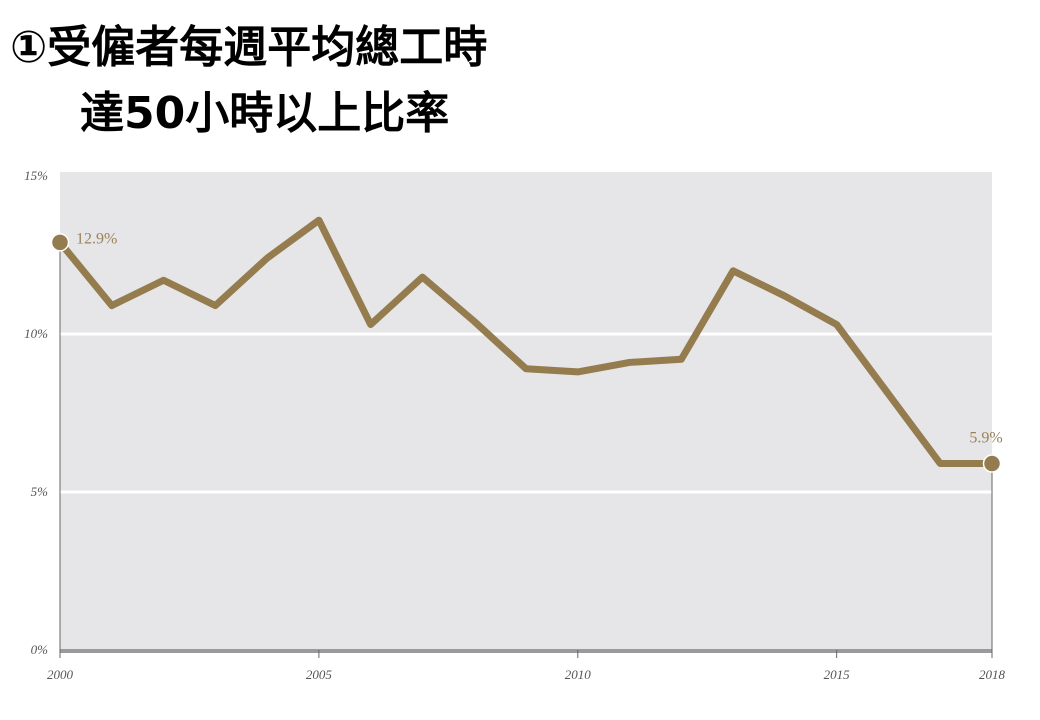  What do you see at coordinates (36, 175) in the screenshot?
I see `y-tick-label: 15%` at bounding box center [36, 175].